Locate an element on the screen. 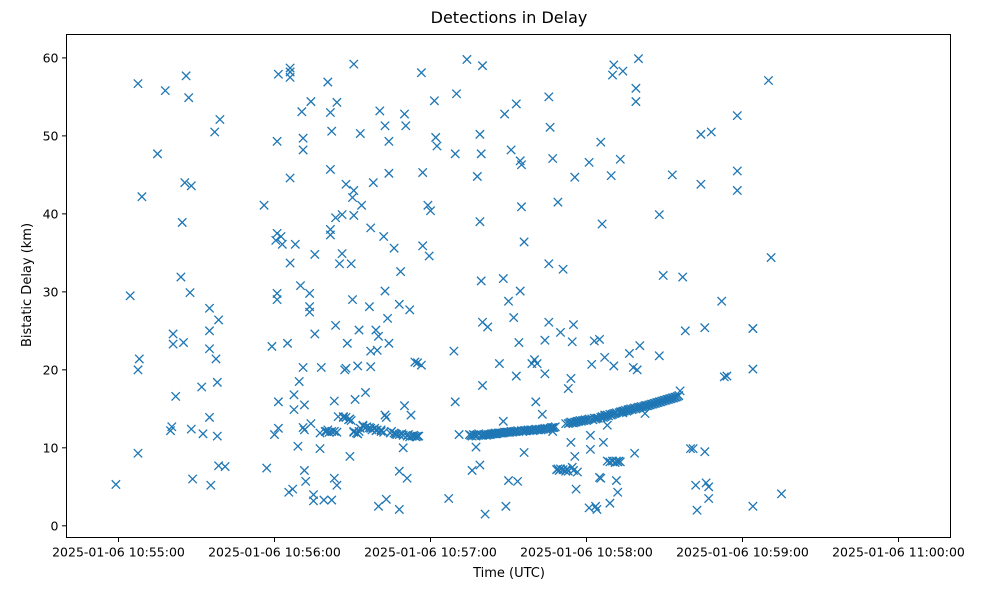  x-tick-label: 2025-01-06 10:59:00 is located at coordinates (742, 552).